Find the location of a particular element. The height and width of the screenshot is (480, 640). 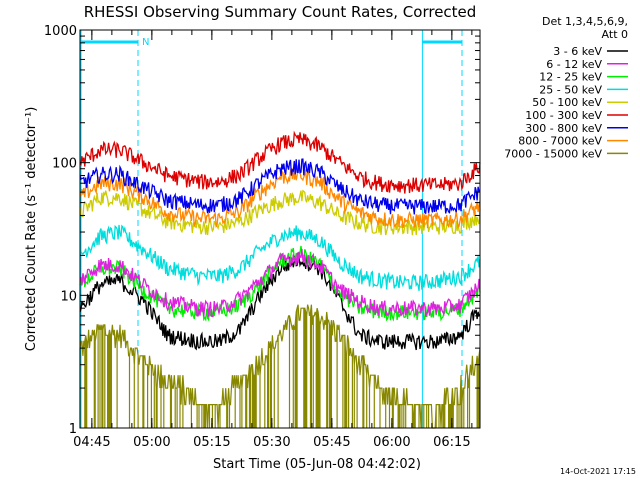

legend-entry-label: 12 - 25 keV is located at coordinates (570, 77).